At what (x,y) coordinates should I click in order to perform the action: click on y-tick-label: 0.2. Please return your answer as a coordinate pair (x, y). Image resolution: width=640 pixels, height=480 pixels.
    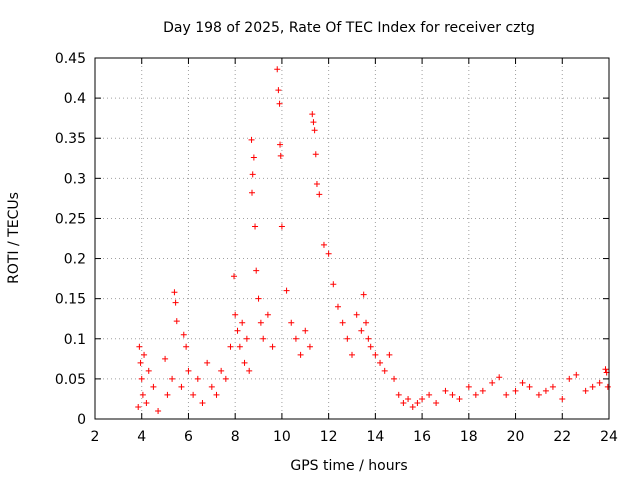
    Looking at the image, I should click on (75, 260).